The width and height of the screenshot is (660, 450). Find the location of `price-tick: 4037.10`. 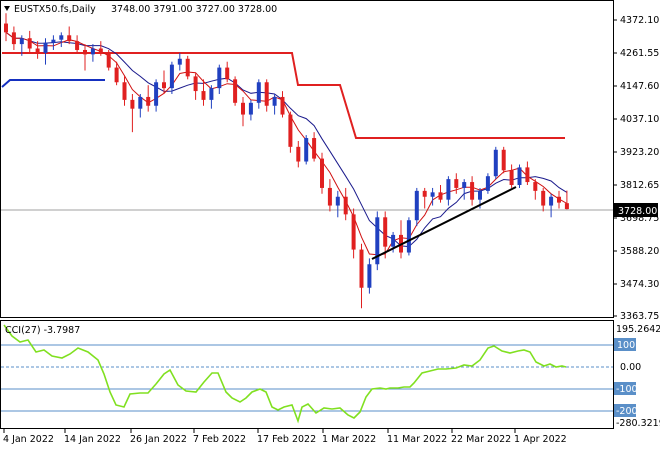

price-tick: 4037.10 is located at coordinates (636, 119).